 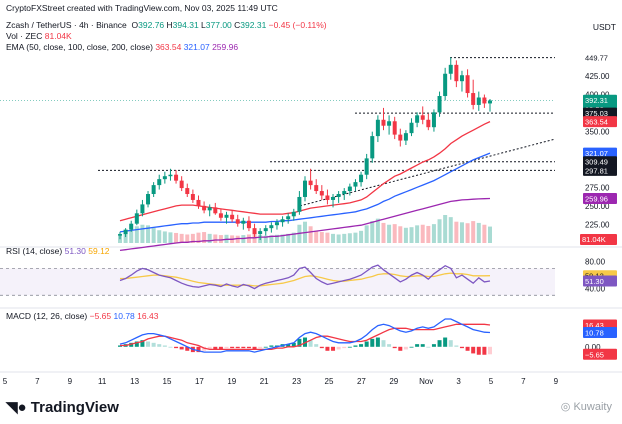 What do you see at coordinates (329, 381) in the screenshot?
I see `time-tick-label: 25` at bounding box center [329, 381].